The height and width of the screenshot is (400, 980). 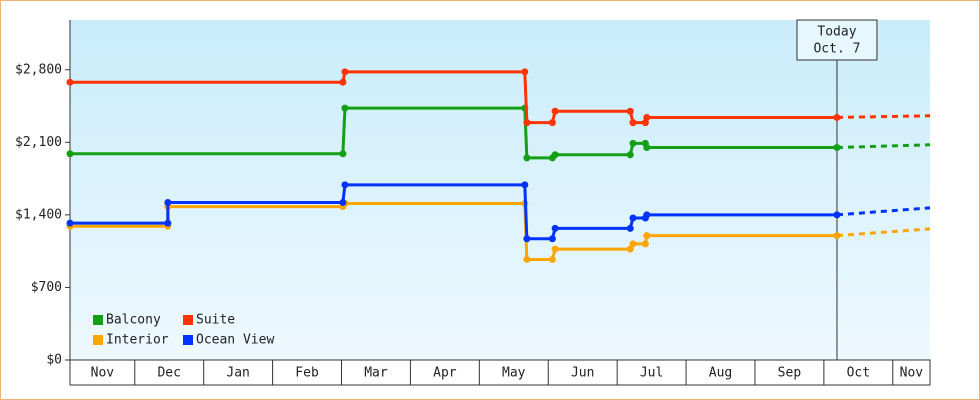 I want to click on y-tick-label: $2,800, so click(x=38, y=69).